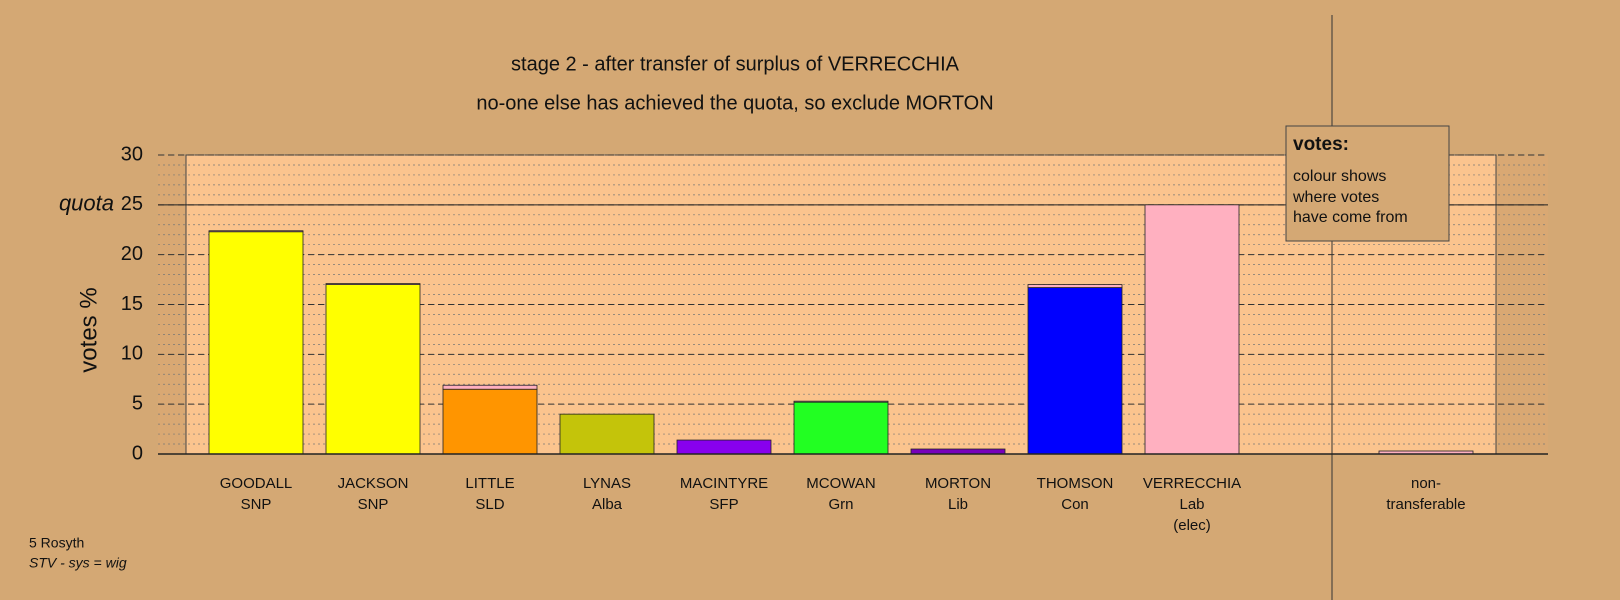 Image resolution: width=1620 pixels, height=600 pixels. What do you see at coordinates (132, 154) in the screenshot?
I see `y-tick-label: 30` at bounding box center [132, 154].